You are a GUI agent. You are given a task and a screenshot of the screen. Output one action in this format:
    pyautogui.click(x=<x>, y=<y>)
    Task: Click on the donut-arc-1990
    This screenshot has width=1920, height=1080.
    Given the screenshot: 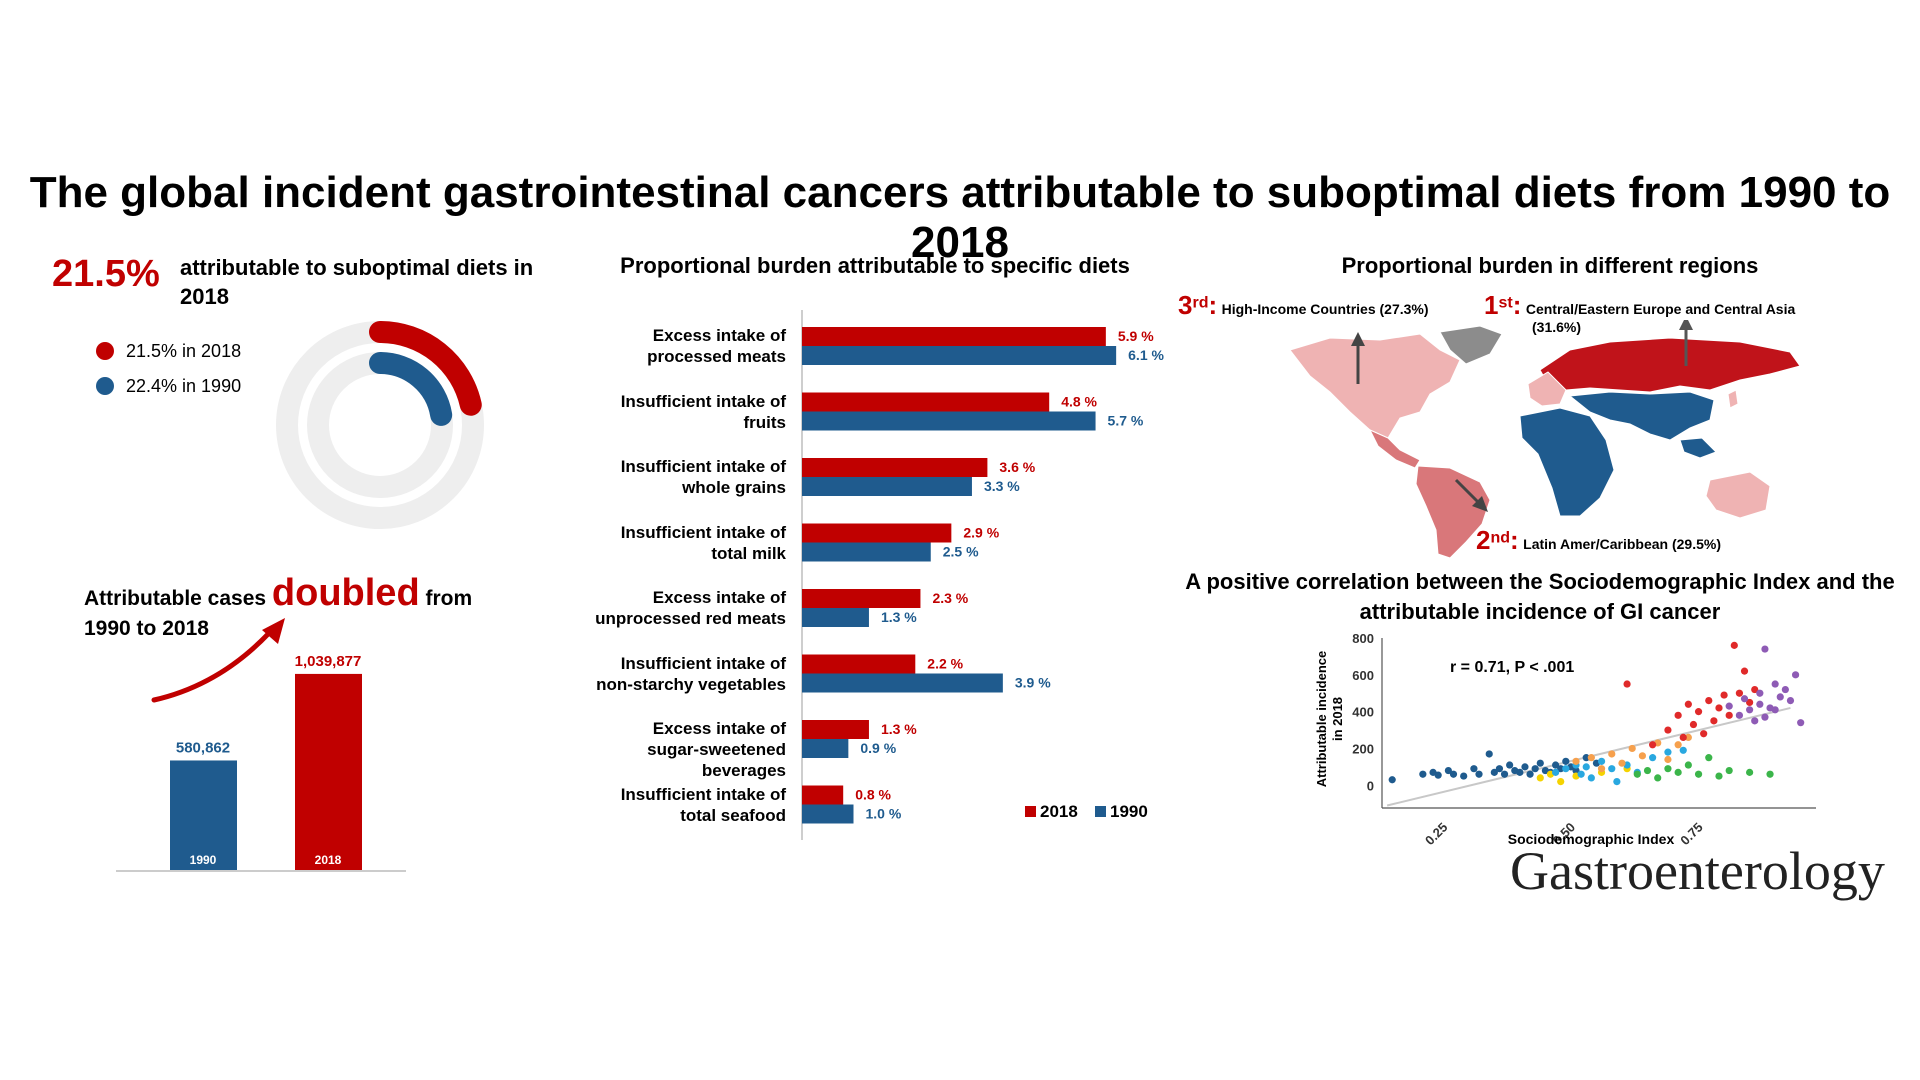 What is the action you would take?
    pyautogui.click(x=411, y=389)
    